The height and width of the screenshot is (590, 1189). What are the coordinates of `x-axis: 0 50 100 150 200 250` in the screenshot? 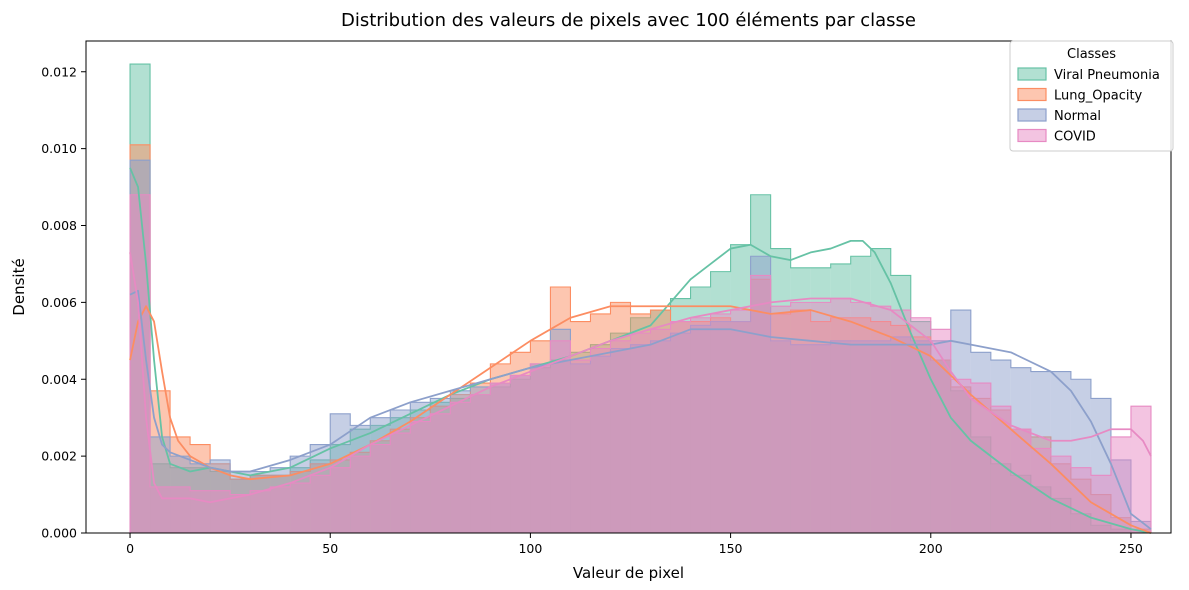 It's located at (634, 544).